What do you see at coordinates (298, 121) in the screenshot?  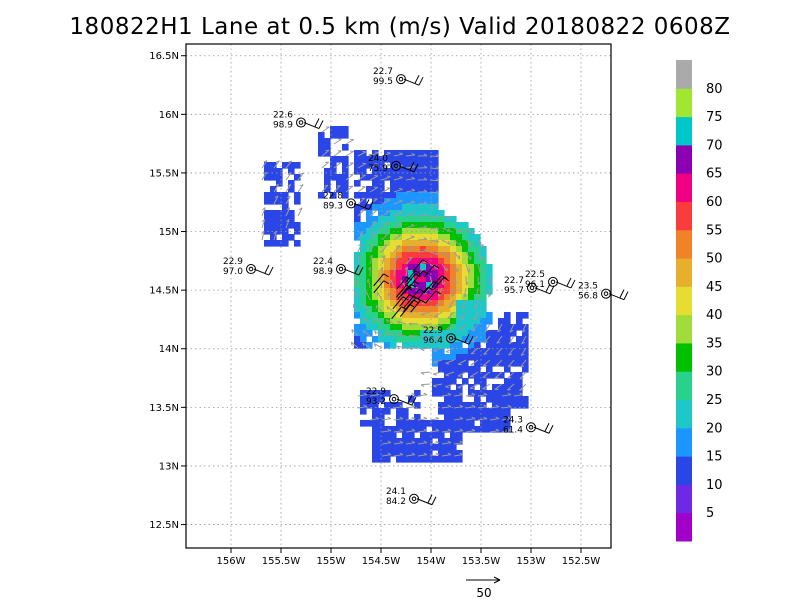 I see `dropsonde-station: 22.698.9` at bounding box center [298, 121].